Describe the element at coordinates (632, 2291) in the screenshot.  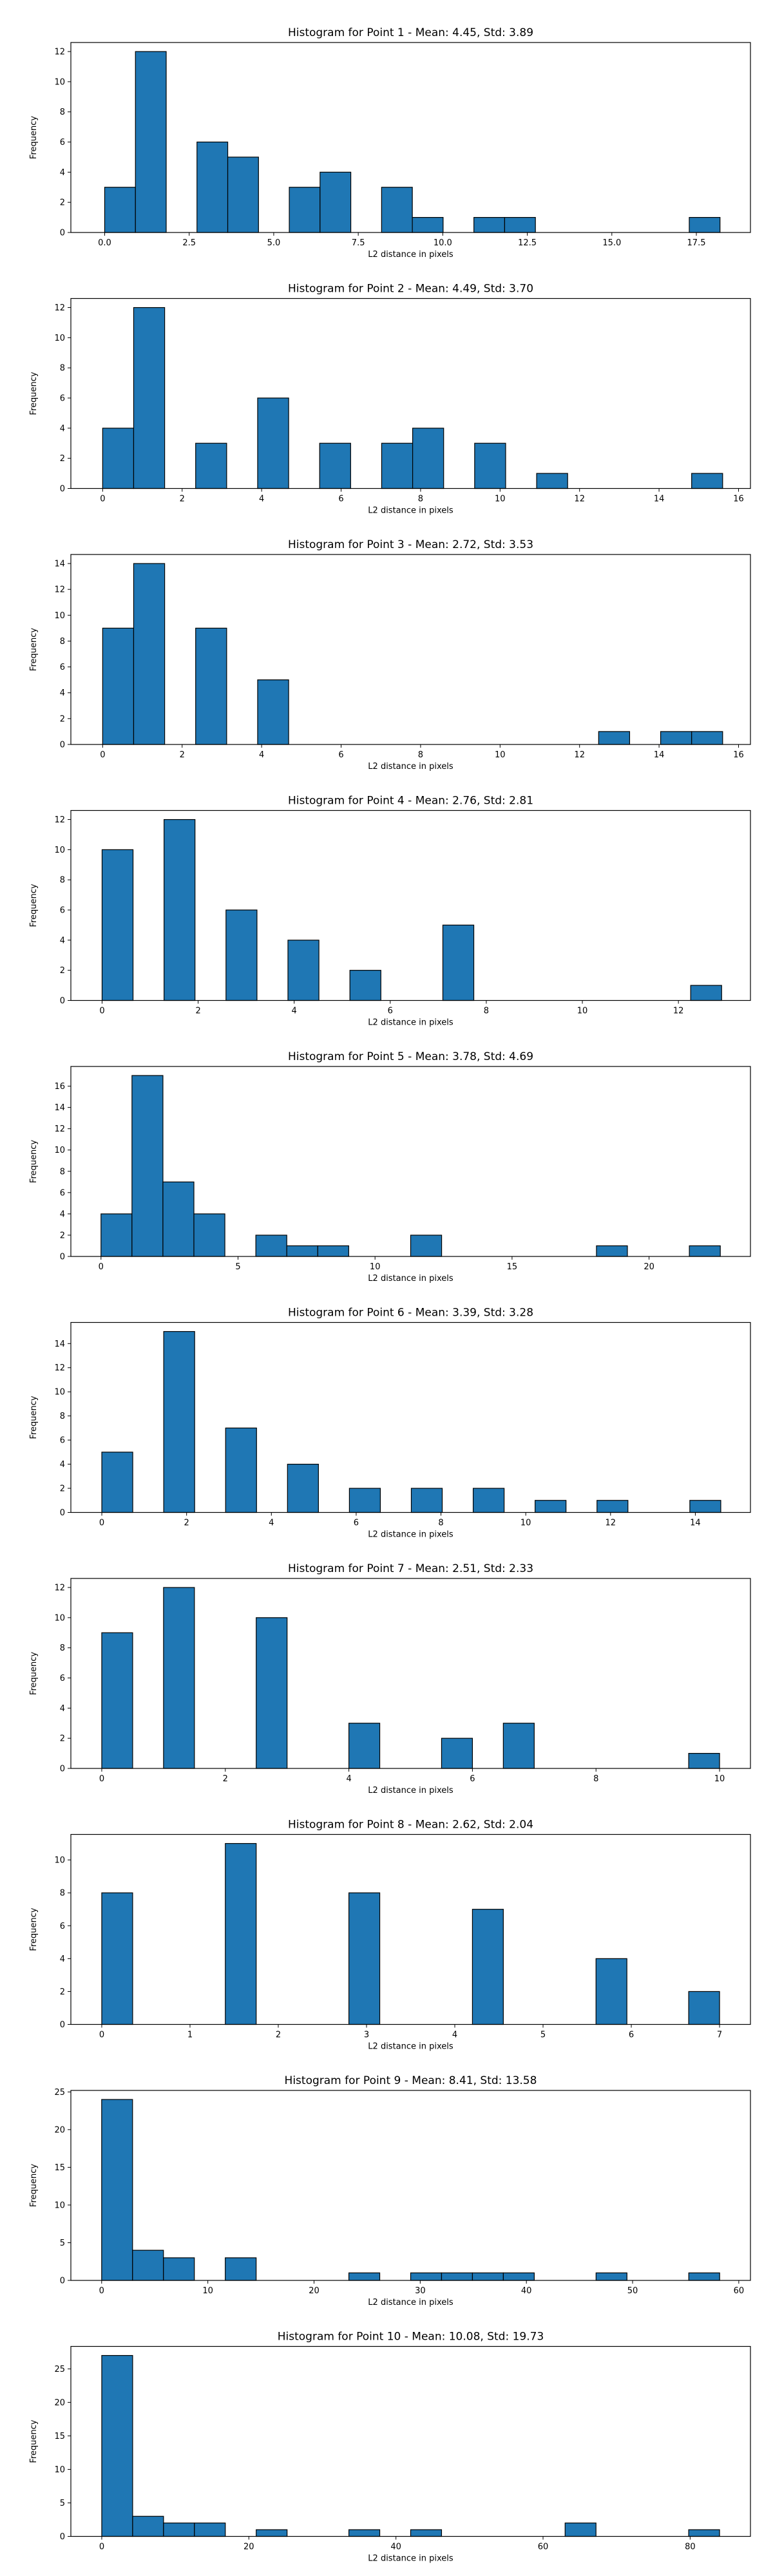
I see `x-tick-label: 50` at that location.